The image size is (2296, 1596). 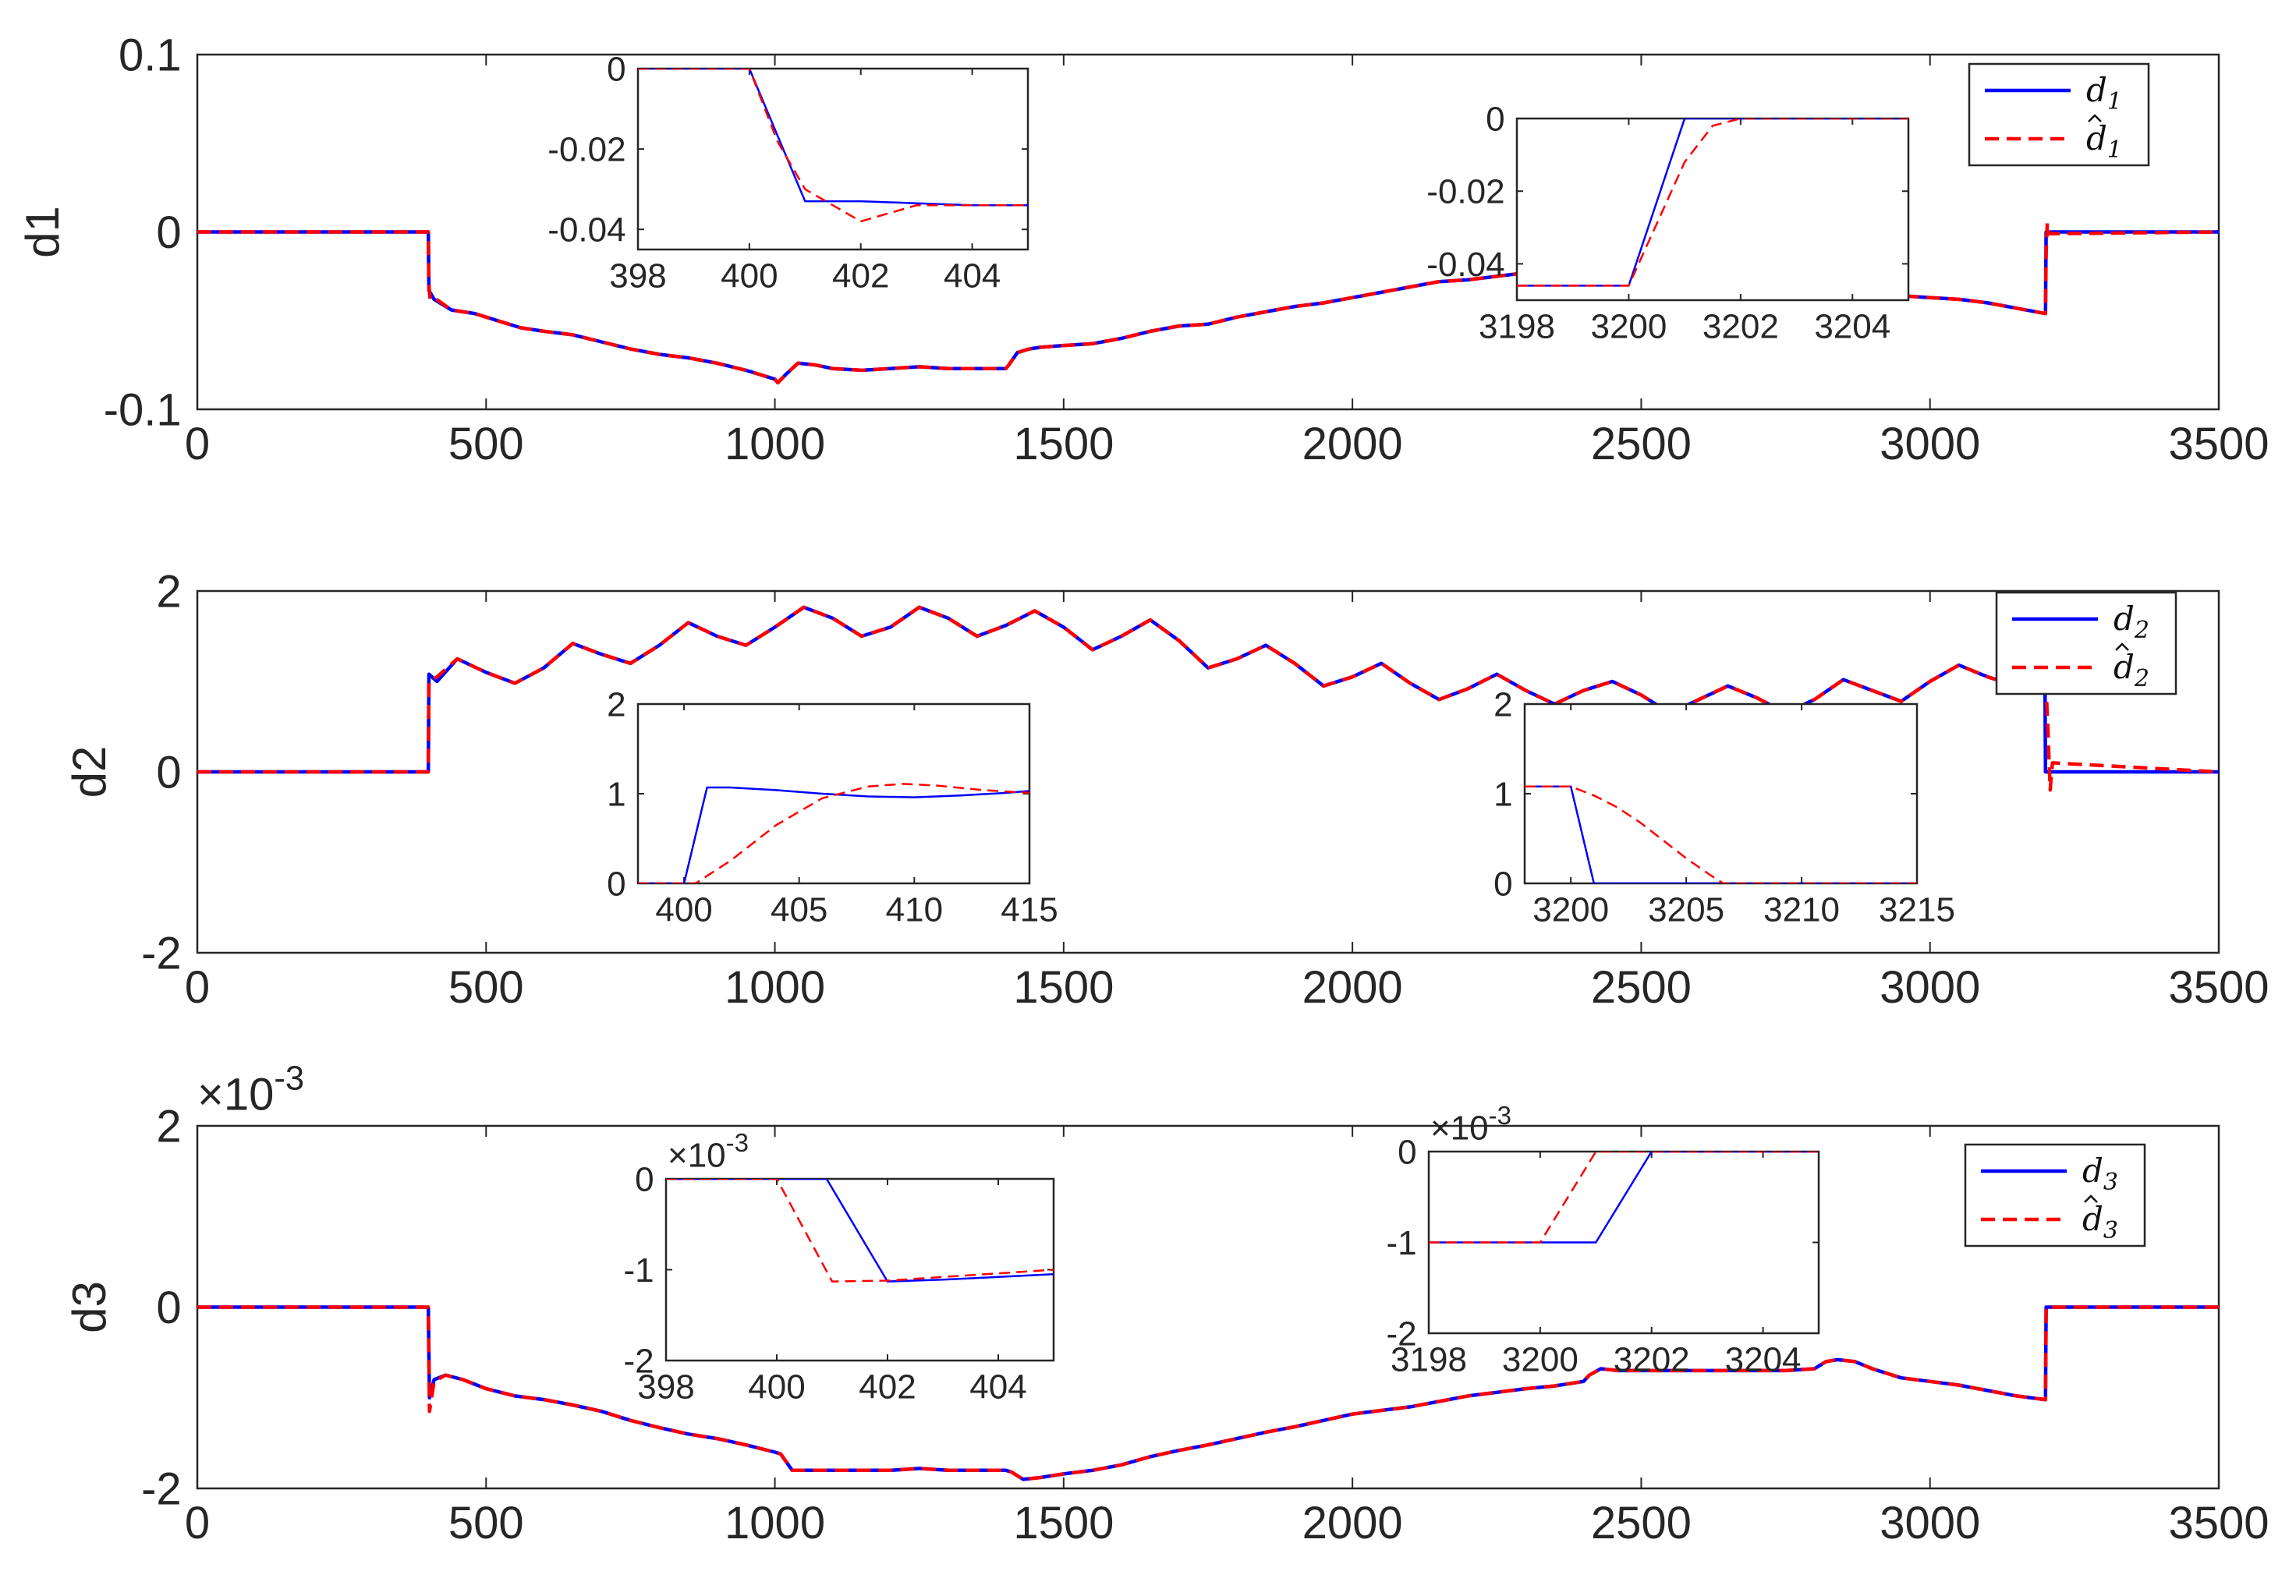 I want to click on inset-d2-2-series-group, so click(x=1721, y=834).